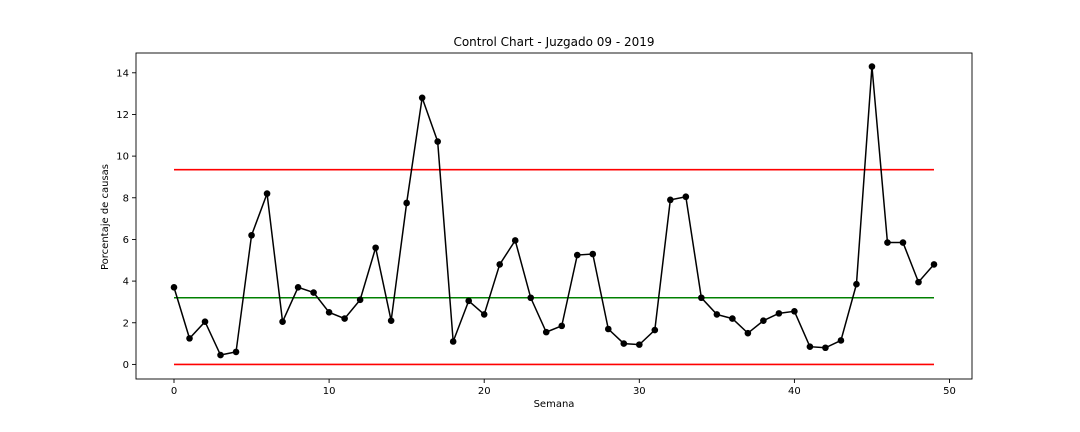 The width and height of the screenshot is (1080, 432). What do you see at coordinates (122, 157) in the screenshot?
I see `y-tick-label: 10` at bounding box center [122, 157].